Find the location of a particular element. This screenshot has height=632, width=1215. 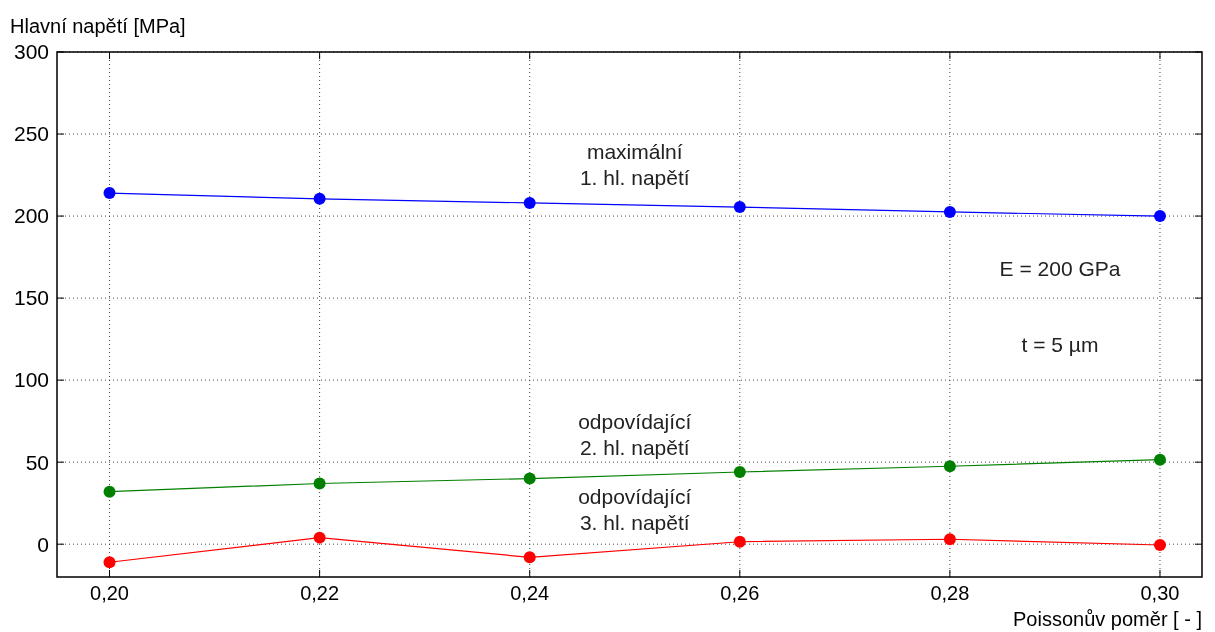

x-axis-title: Poissonův poměr [ - ] is located at coordinates (1107, 619).